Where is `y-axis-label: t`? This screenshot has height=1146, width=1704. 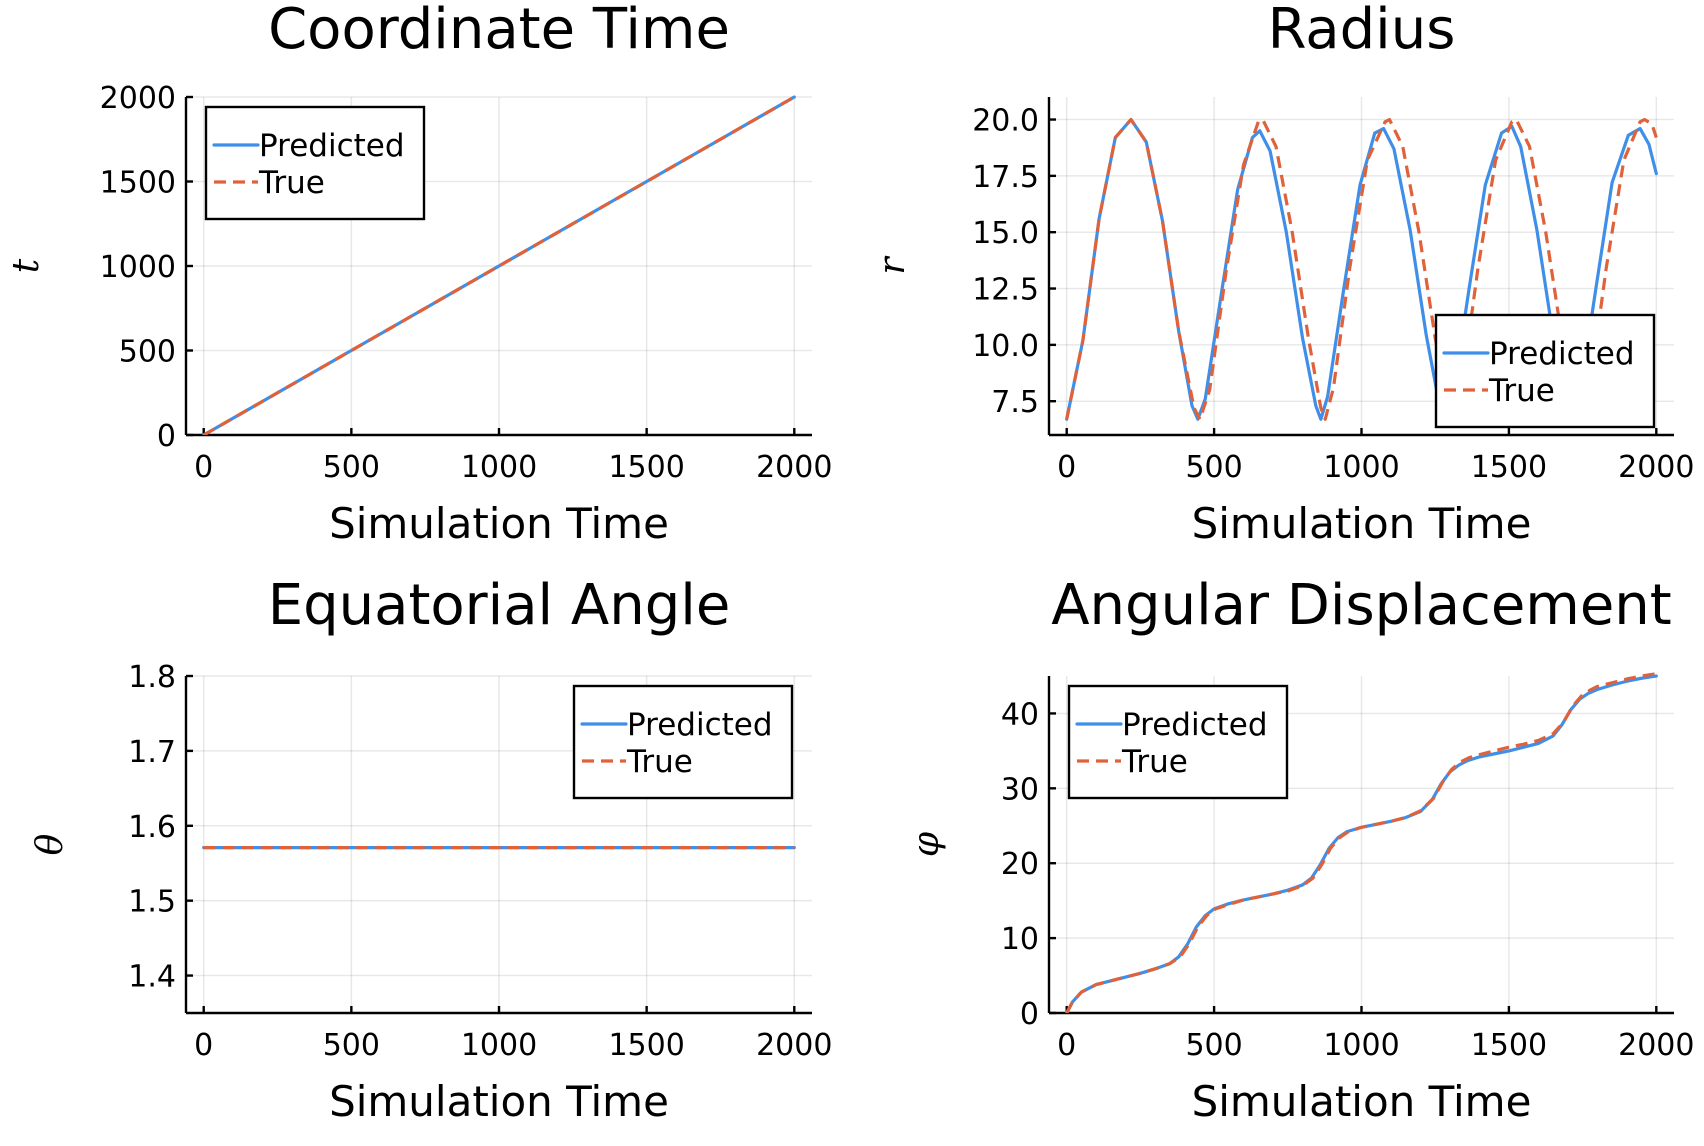 y-axis-label: t is located at coordinates (26, 265).